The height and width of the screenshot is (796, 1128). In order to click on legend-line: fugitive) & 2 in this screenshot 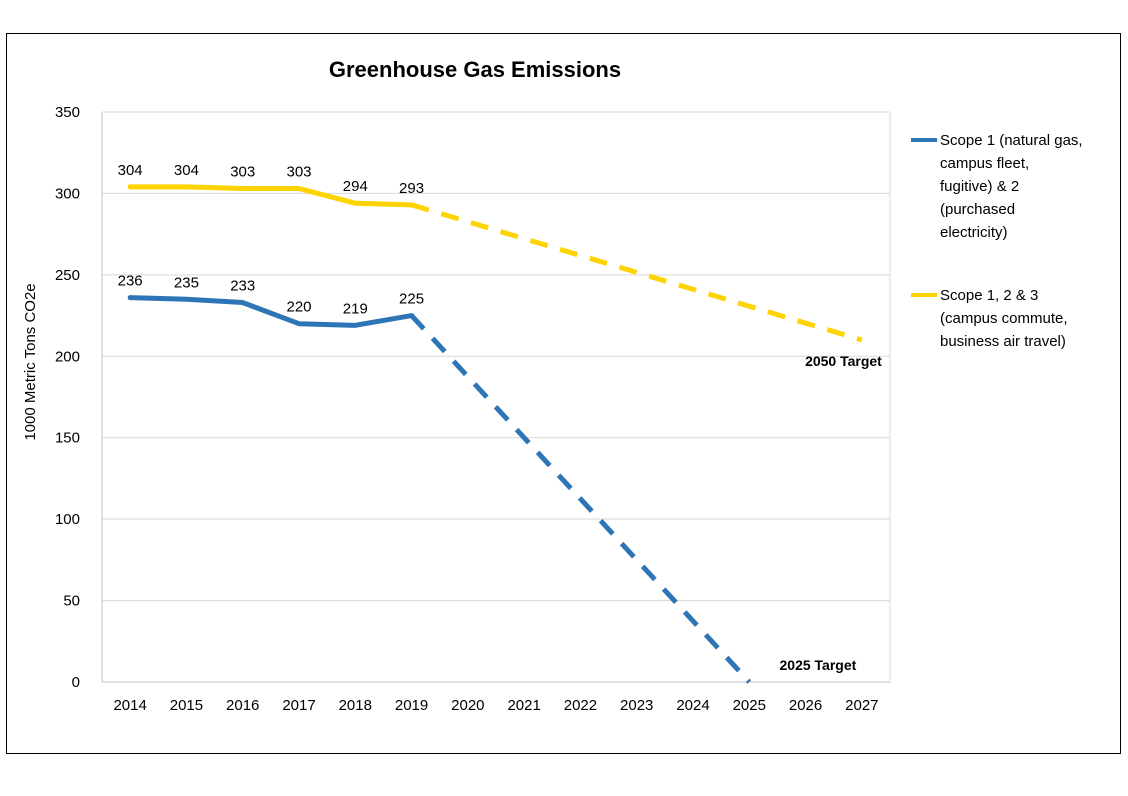, I will do `click(979, 186)`.